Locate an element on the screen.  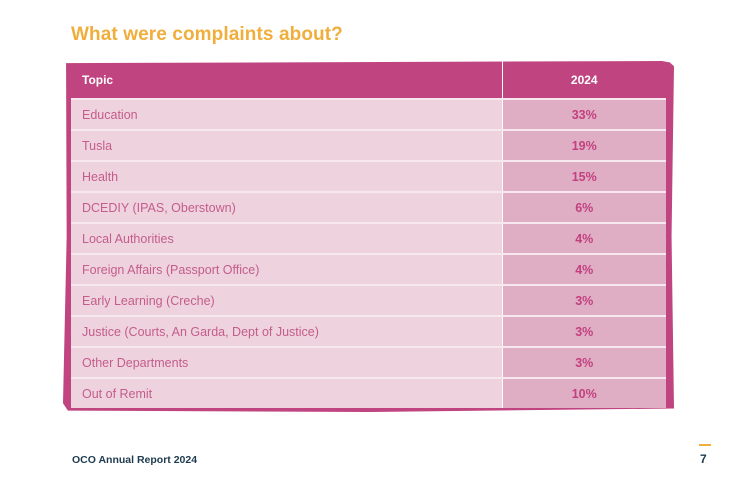
topic-cell: DCEDIY (IPAS, Oberstown) is located at coordinates (286, 207).